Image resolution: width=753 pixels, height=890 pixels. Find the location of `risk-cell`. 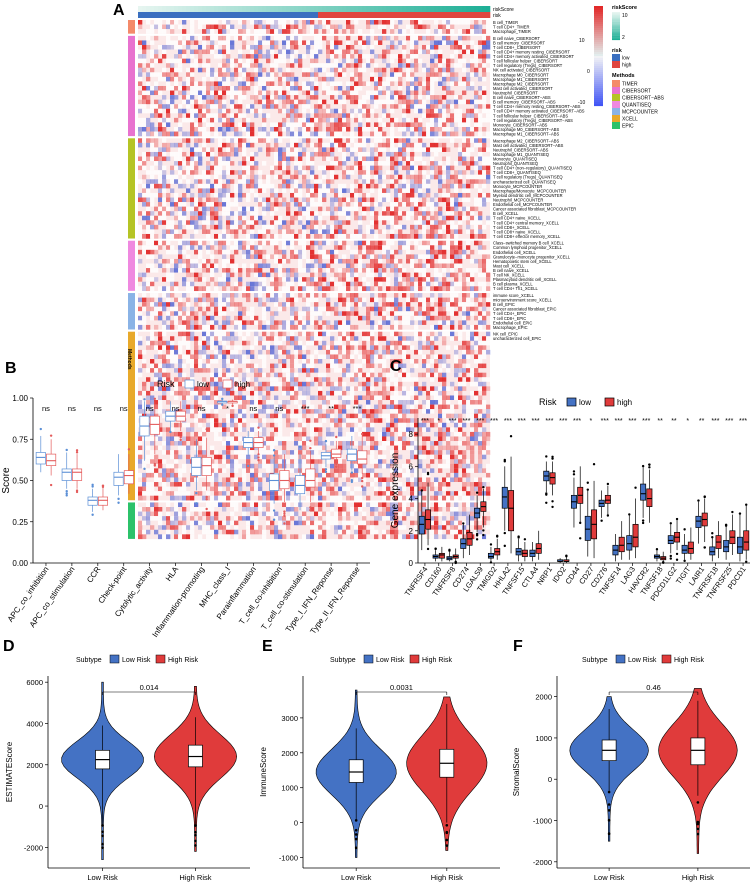

risk-cell is located at coordinates (228, 15).